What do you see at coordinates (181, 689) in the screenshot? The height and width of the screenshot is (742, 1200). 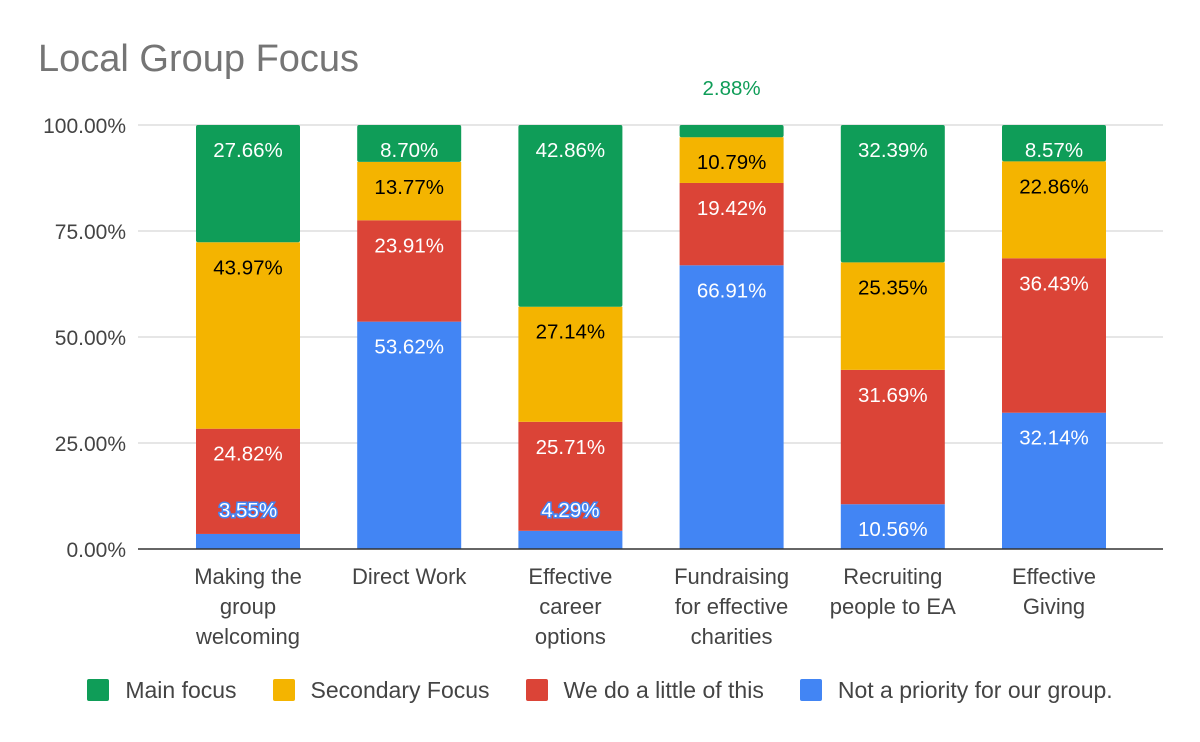 I see `legend-label: Main focus` at bounding box center [181, 689].